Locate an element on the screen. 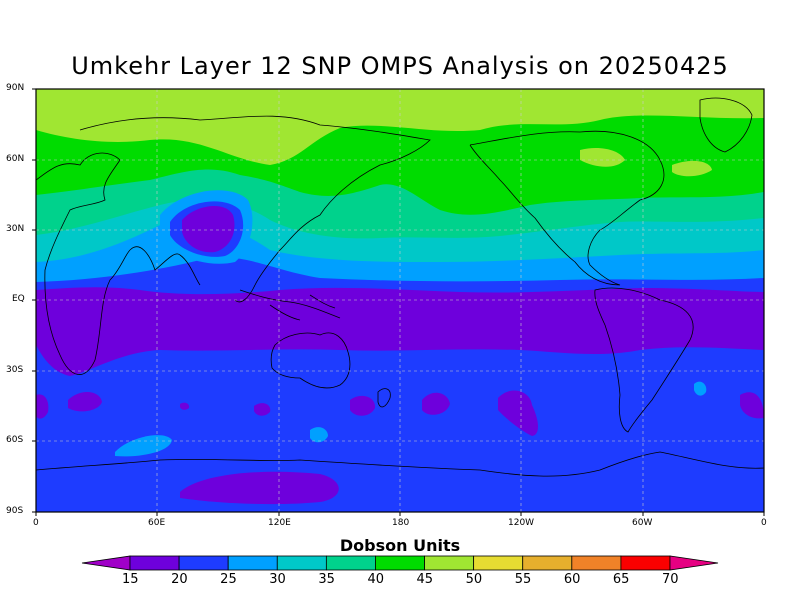 This screenshot has width=800, height=600. colorbar-tick-label: 50 is located at coordinates (474, 579).